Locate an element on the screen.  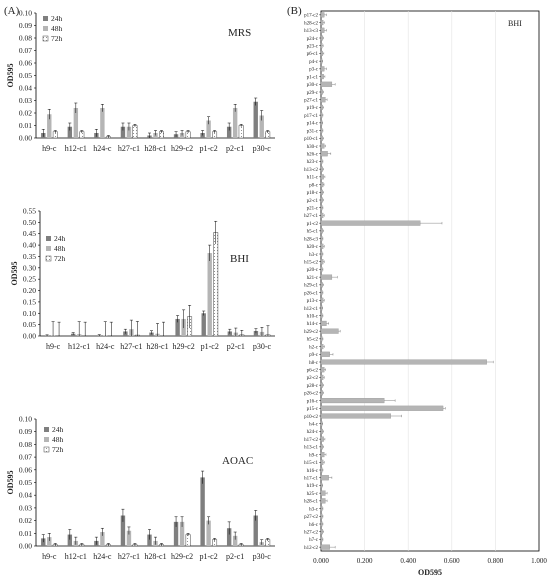
x-tick-label: 0.000 is located at coordinates (321, 561).